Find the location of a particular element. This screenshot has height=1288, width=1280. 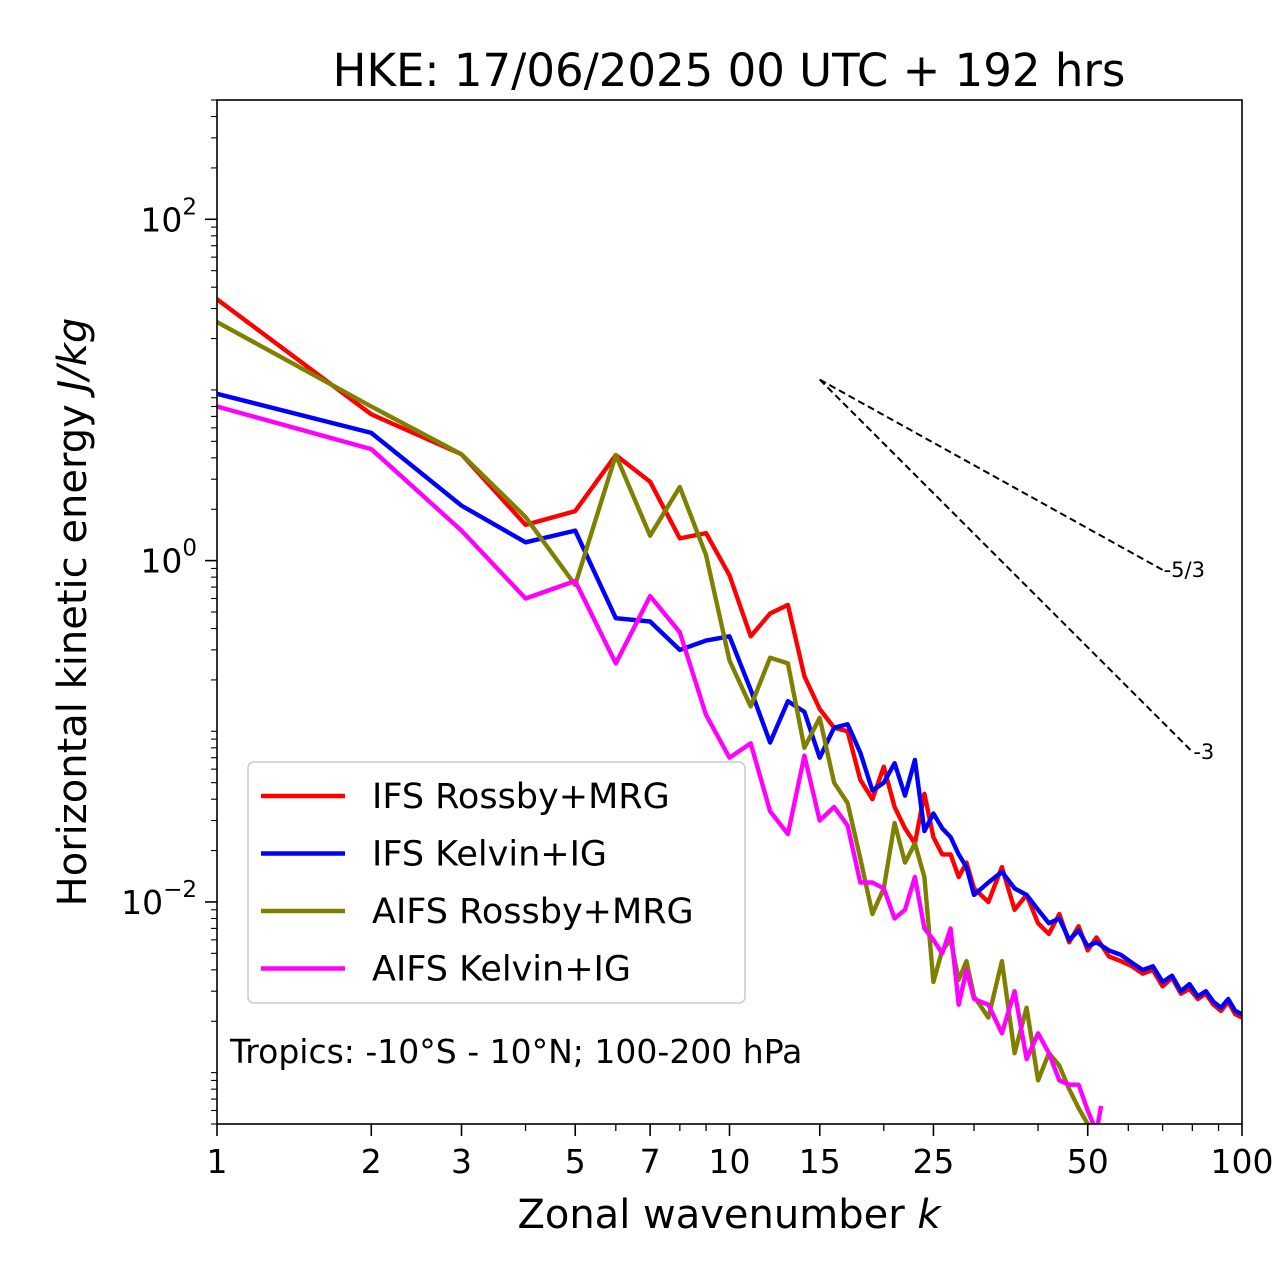

x-tick-label: 10 is located at coordinates (730, 1161).